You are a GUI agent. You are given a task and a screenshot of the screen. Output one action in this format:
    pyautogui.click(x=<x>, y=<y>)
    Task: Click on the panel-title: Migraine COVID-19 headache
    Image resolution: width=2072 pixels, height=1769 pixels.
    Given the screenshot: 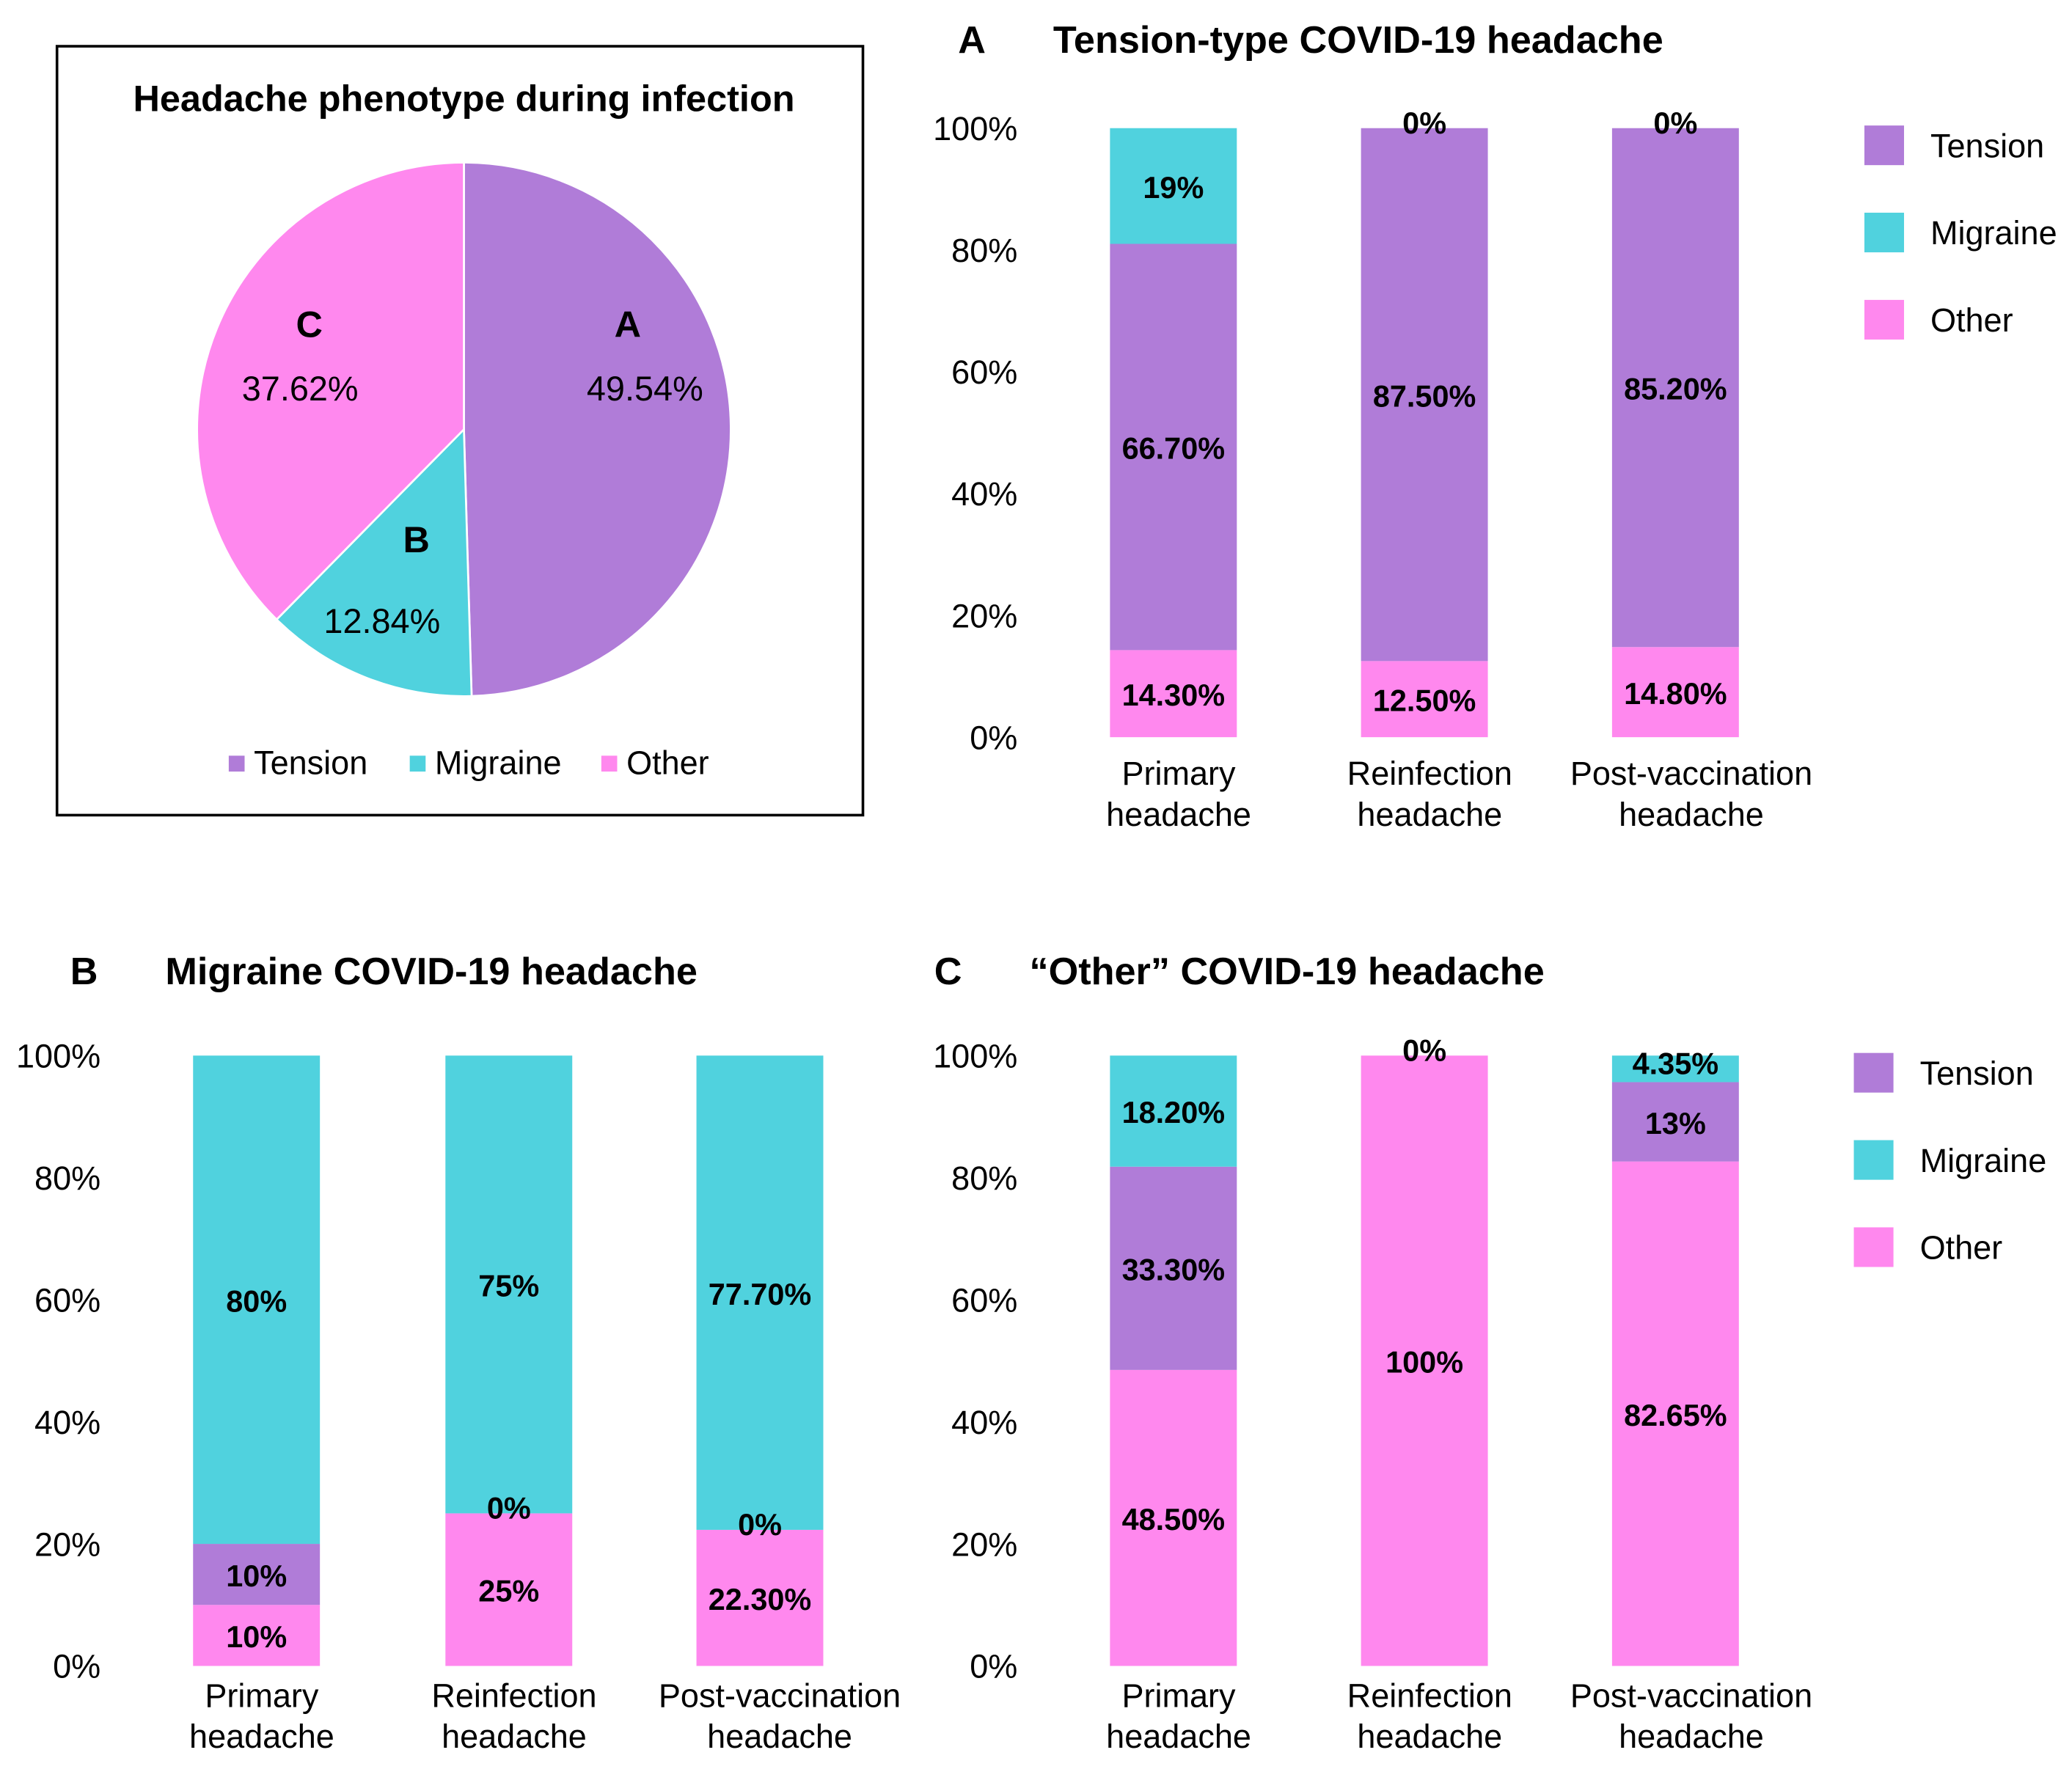 What is the action you would take?
    pyautogui.click(x=431, y=972)
    